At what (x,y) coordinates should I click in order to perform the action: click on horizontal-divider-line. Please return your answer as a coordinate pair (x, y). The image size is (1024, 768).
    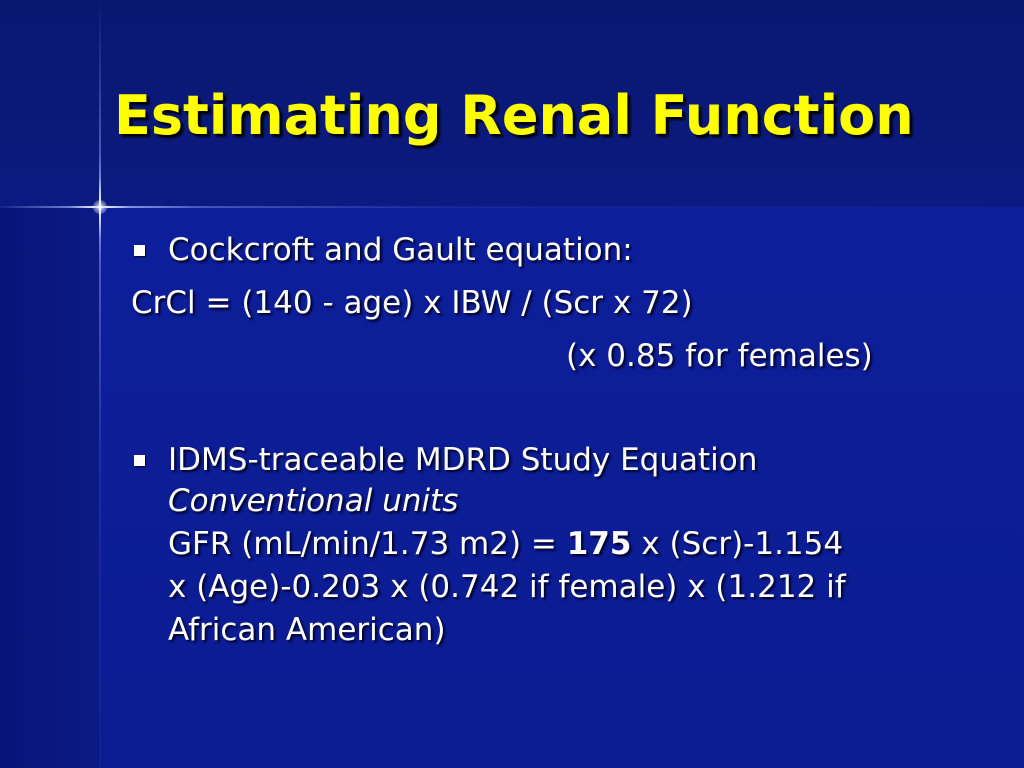
    Looking at the image, I should click on (512, 207).